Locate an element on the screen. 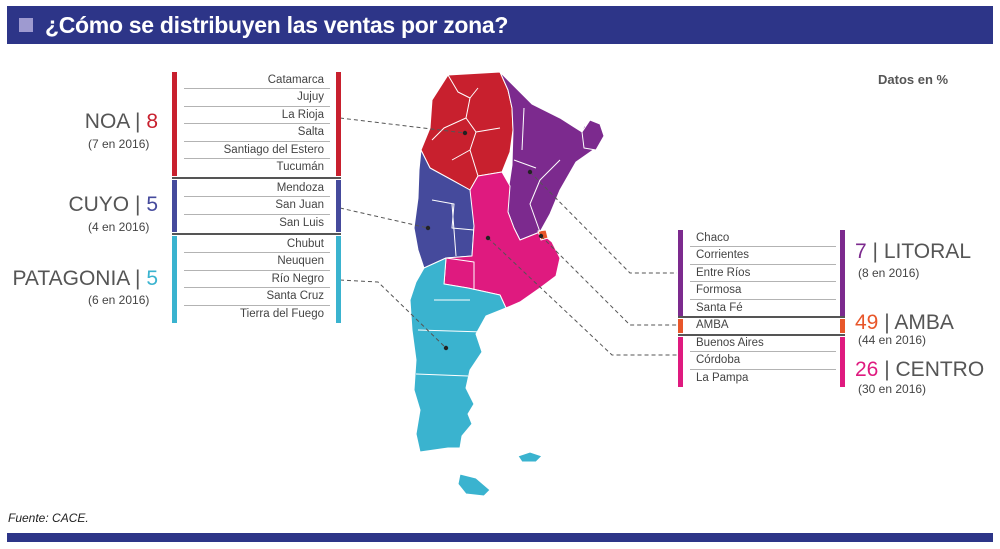 This screenshot has width=1000, height=549. region-misiones is located at coordinates (593, 135).